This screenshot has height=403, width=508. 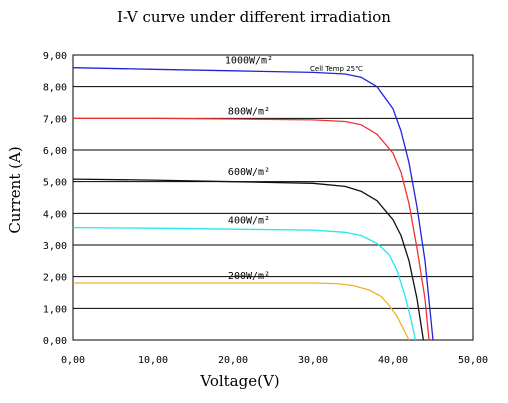 I want to click on x-ticks: 0,00 10,00 20,00 30,00 40,00 50,00, so click(x=274, y=360).